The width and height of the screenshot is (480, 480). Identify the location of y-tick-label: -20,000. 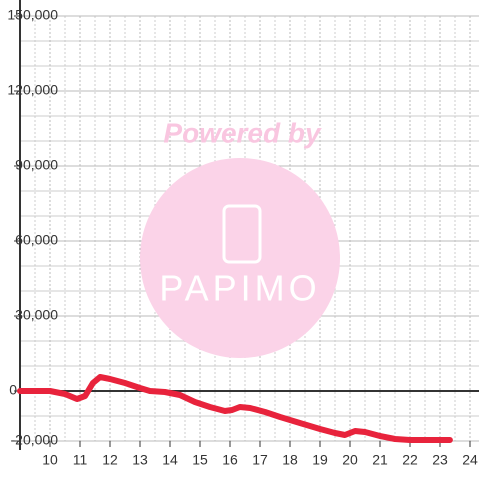
(35, 440).